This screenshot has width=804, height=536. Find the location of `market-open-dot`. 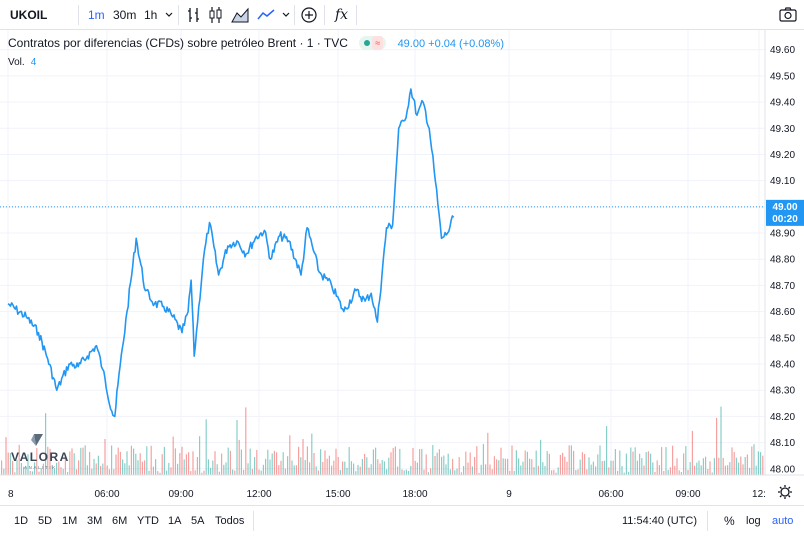

market-open-dot is located at coordinates (367, 42).